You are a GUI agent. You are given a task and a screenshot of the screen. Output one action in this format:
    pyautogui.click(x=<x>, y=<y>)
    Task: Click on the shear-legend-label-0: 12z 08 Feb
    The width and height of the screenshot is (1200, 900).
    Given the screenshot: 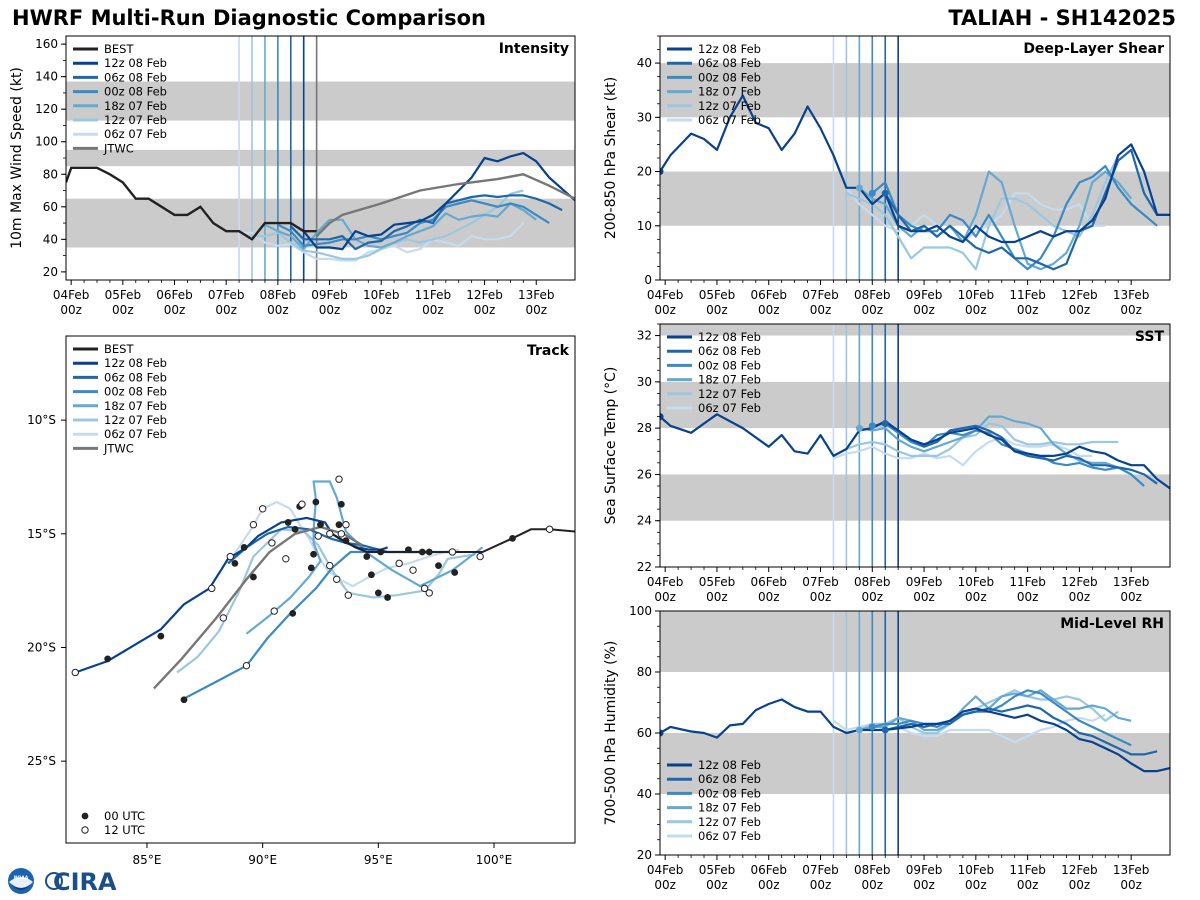 What is the action you would take?
    pyautogui.click(x=729, y=49)
    